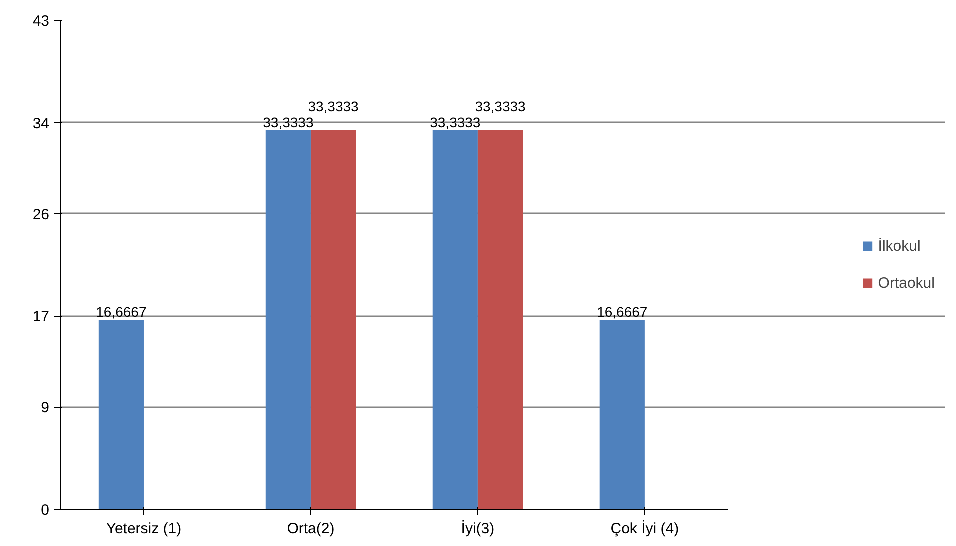  What do you see at coordinates (311, 529) in the screenshot?
I see `x-tick-label: Orta(2)` at bounding box center [311, 529].